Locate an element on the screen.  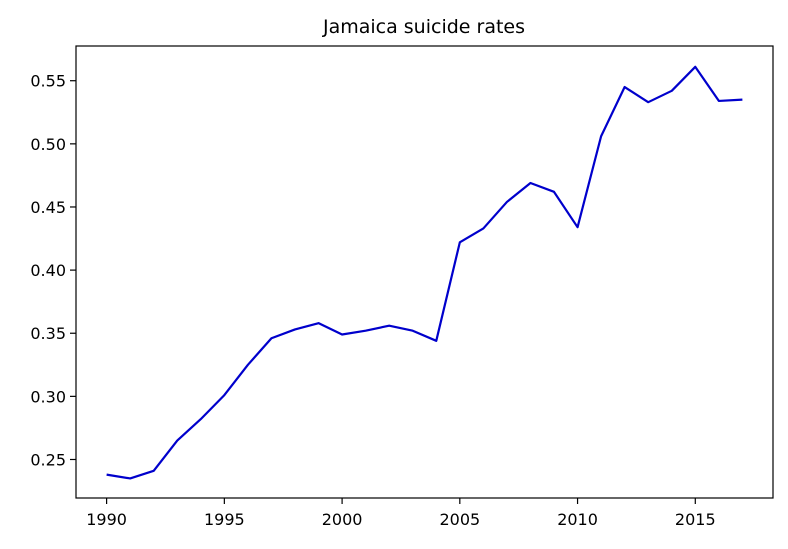
y-tick-label: 0.55 is located at coordinates (48, 81).